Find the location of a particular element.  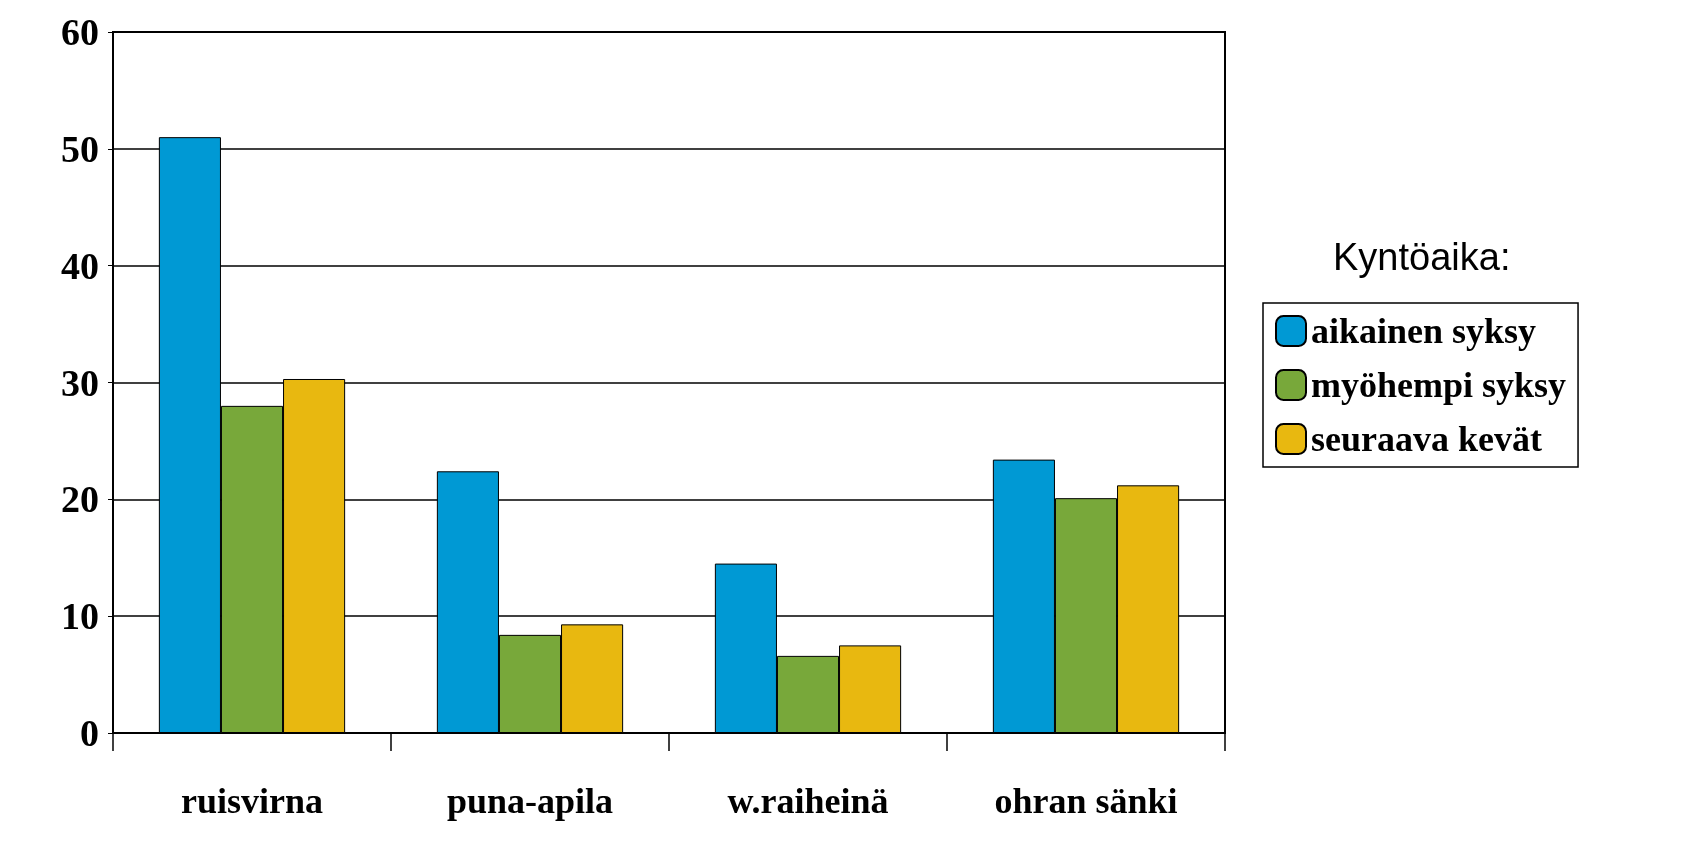

y-tick-label: 30 is located at coordinates (80, 382).